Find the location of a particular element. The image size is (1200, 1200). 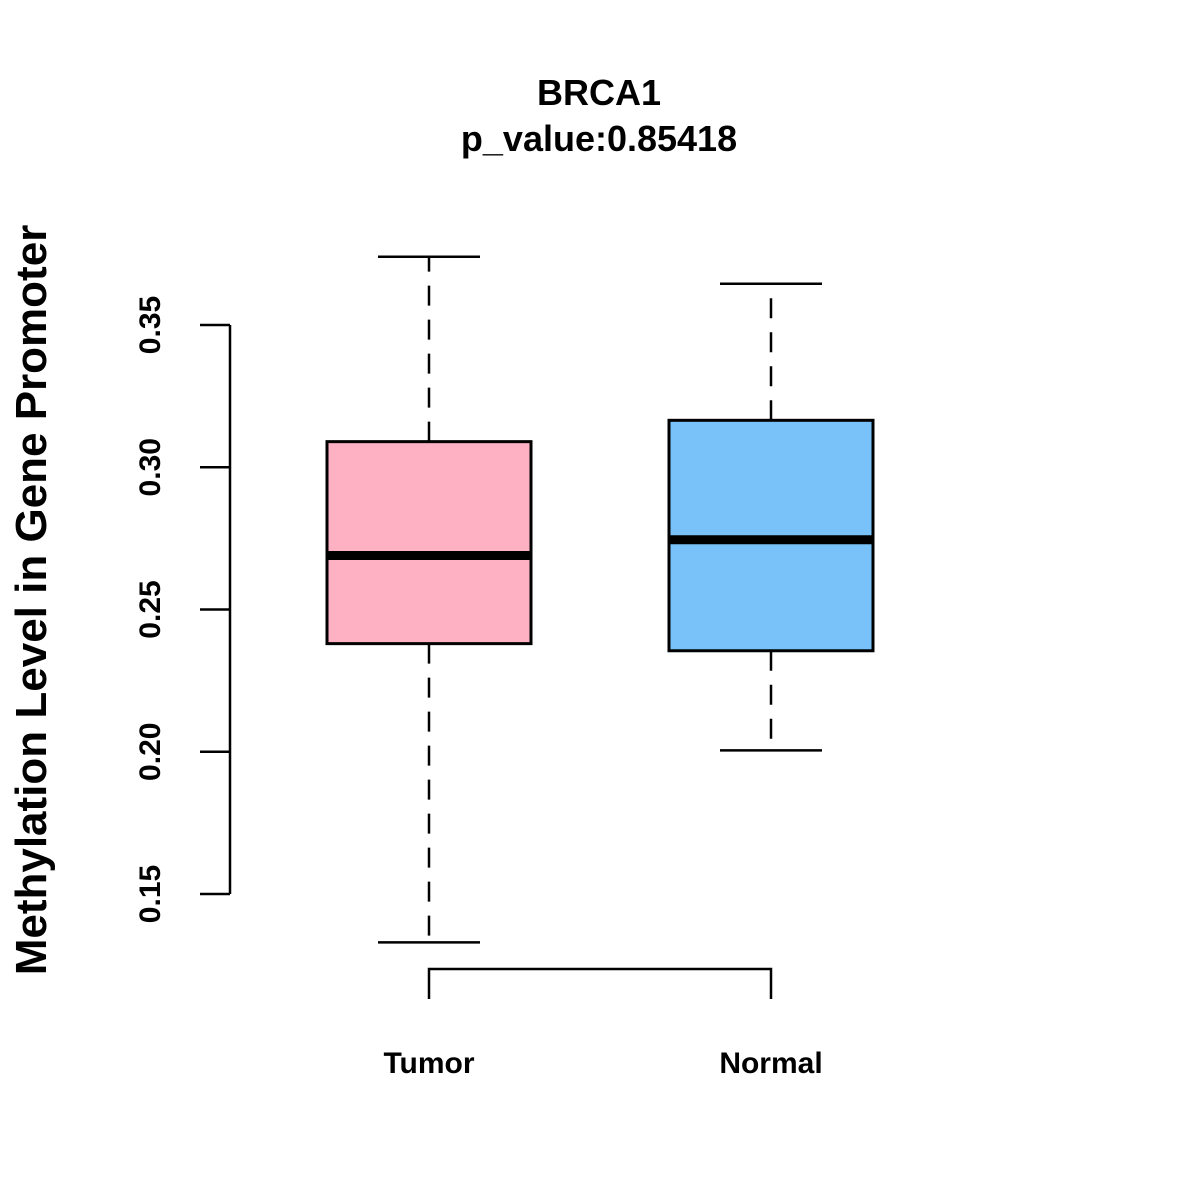

x-axis-labels: Tumor Normal is located at coordinates (602, 1063).